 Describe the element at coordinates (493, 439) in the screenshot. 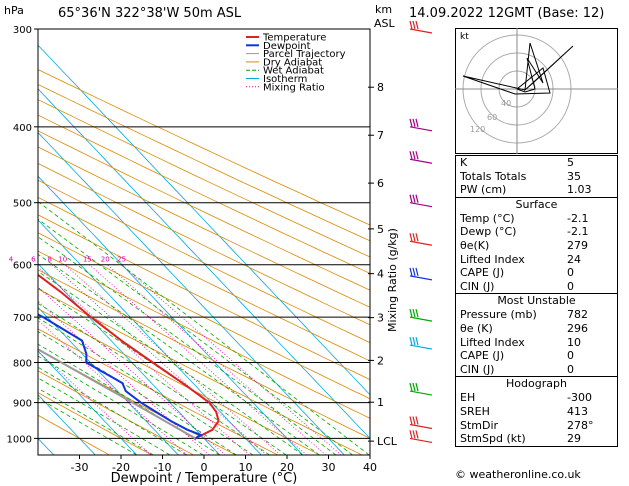

I see `row-label: StmSpd (kt)` at that location.